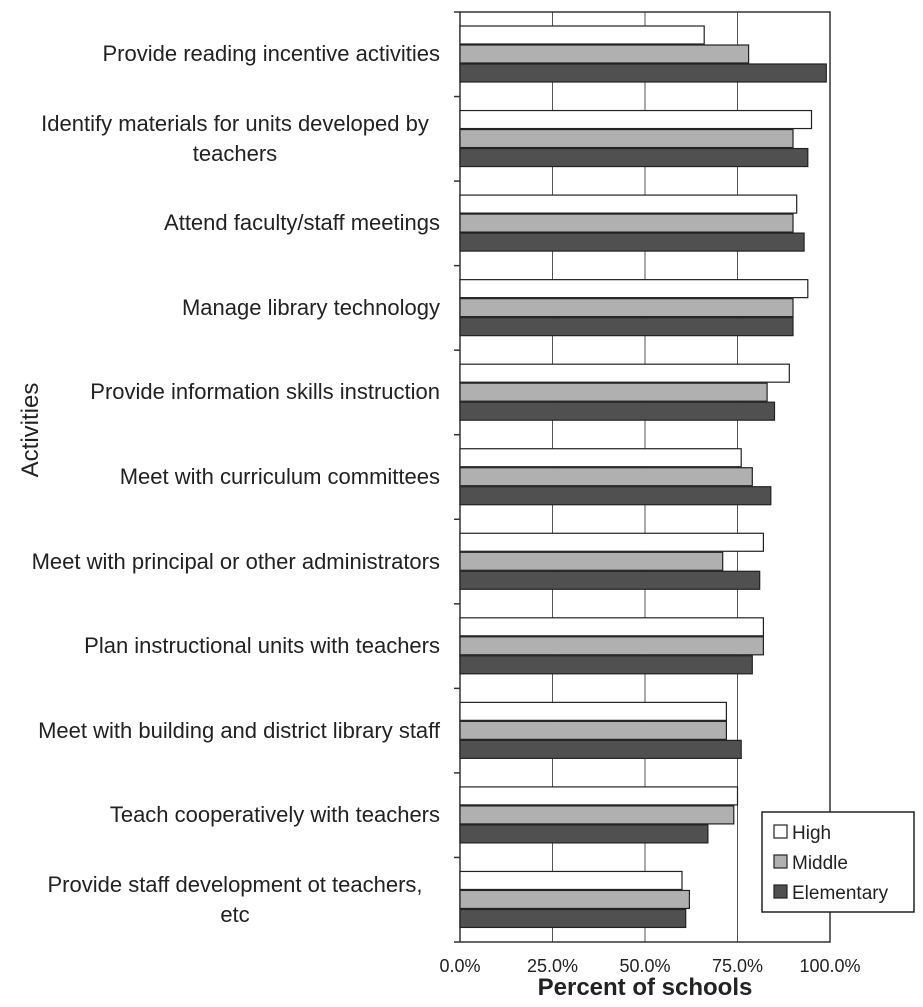 The height and width of the screenshot is (1007, 923). I want to click on y-tick-label: Provide information skills instruction, so click(230, 392).